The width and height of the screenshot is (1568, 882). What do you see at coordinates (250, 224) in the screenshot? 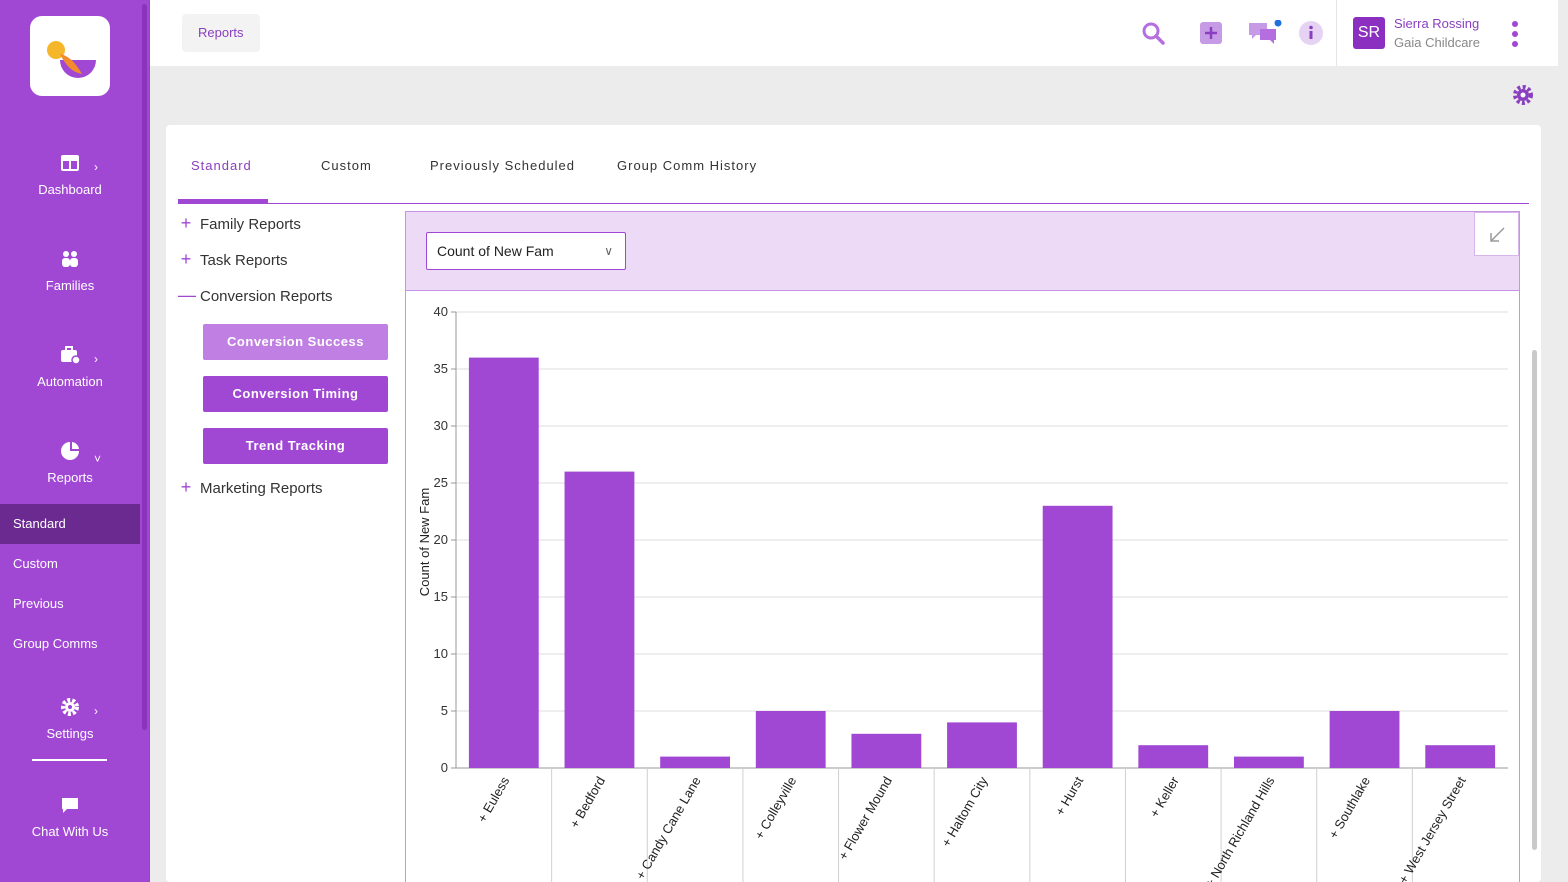
I see `tree-label: Family Reports` at bounding box center [250, 224].